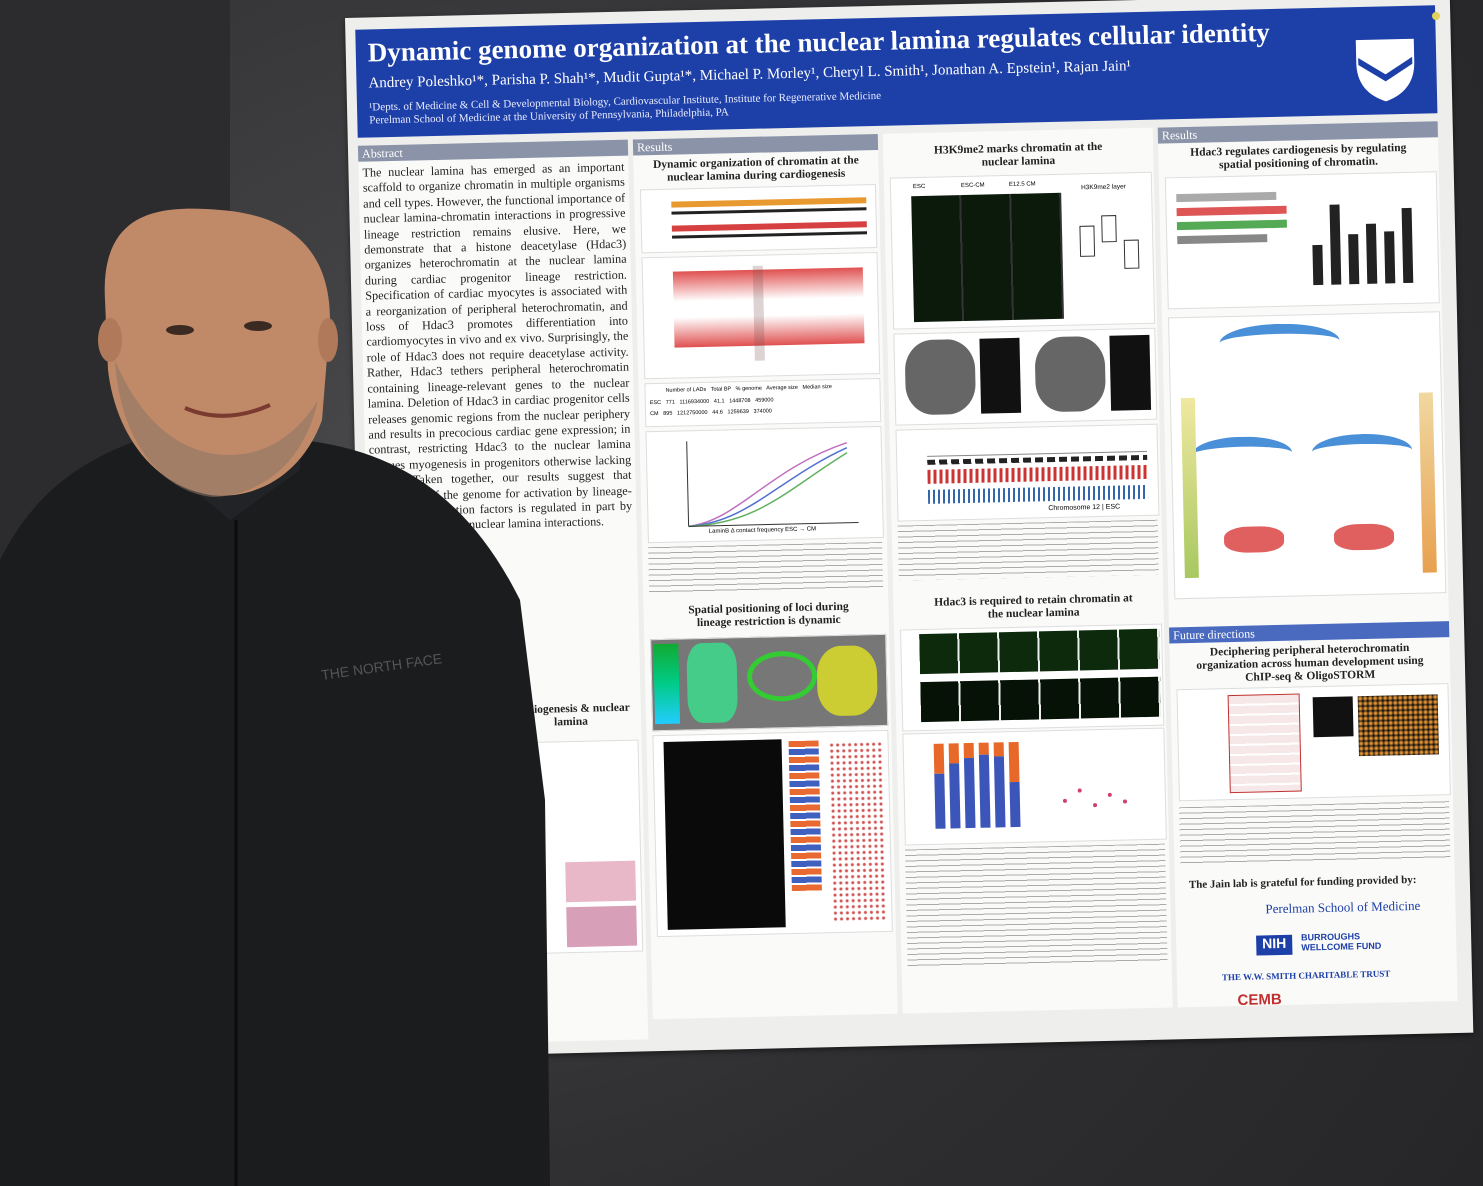 Image resolution: width=1483 pixels, height=1186 pixels. What do you see at coordinates (1436, 16) in the screenshot?
I see `push-pin` at bounding box center [1436, 16].